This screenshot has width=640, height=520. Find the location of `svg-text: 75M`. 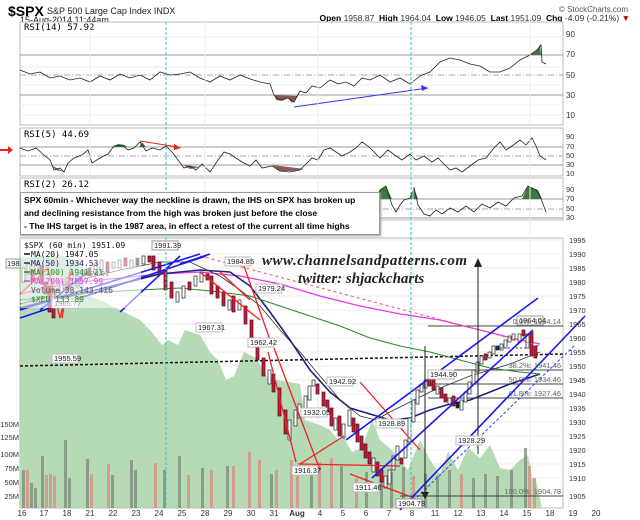

svg-text: 75M is located at coordinates (11, 468).